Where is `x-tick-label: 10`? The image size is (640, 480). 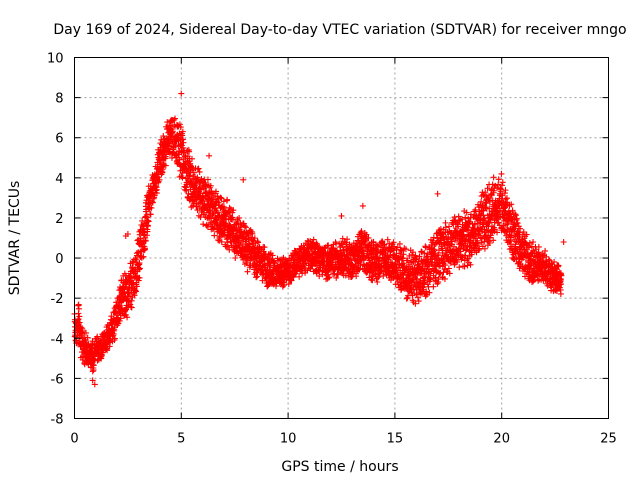
x-tick-label: 10 is located at coordinates (288, 439).